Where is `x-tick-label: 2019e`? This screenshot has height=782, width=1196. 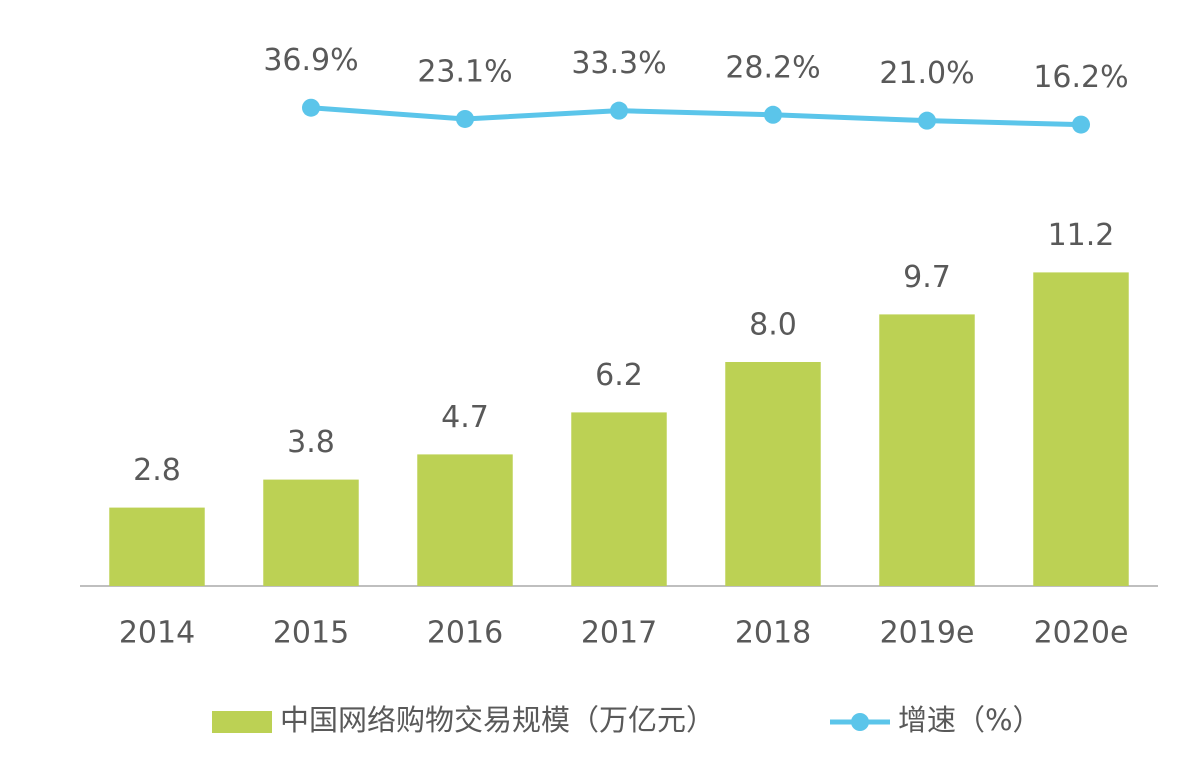 x-tick-label: 2019e is located at coordinates (927, 633).